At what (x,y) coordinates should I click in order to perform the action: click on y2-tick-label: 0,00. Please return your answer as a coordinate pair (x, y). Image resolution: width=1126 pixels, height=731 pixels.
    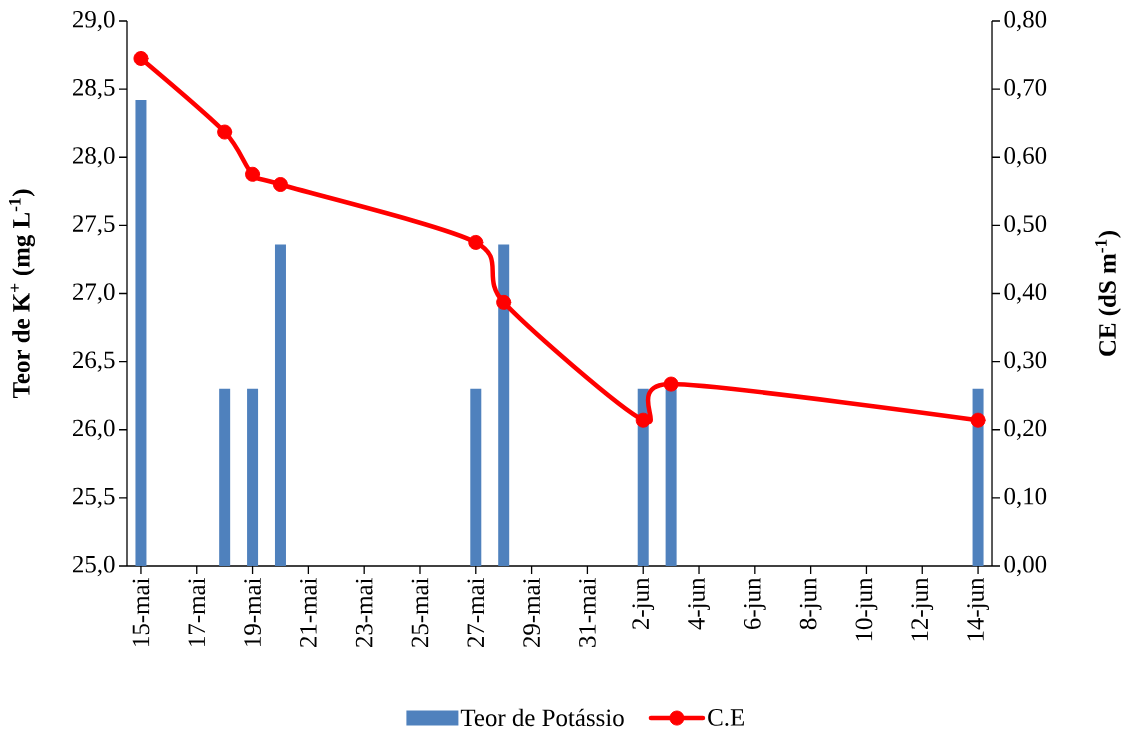
    Looking at the image, I should click on (1025, 566).